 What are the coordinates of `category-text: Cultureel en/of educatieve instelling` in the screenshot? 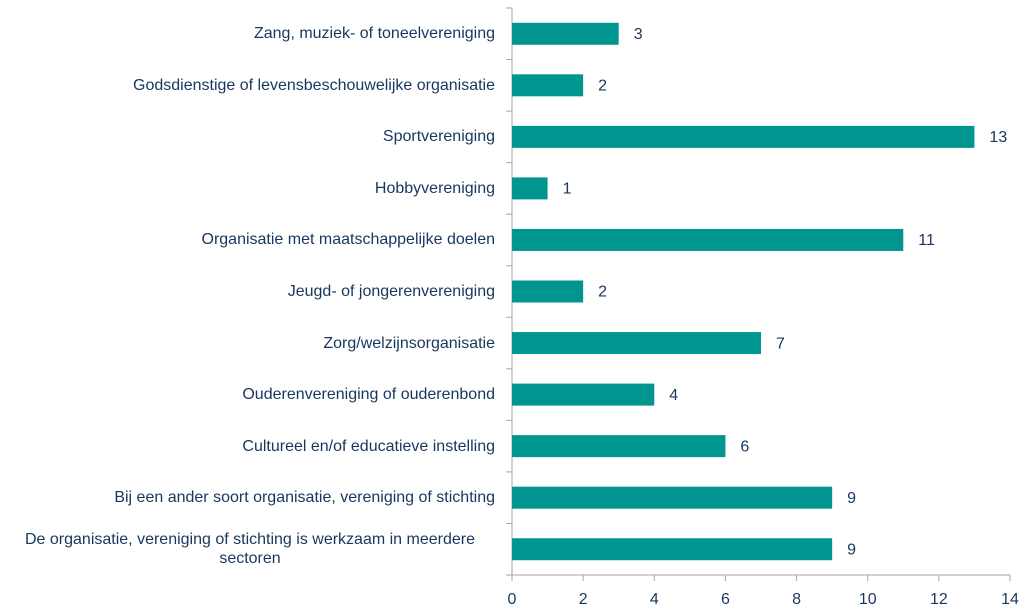 It's located at (368, 446).